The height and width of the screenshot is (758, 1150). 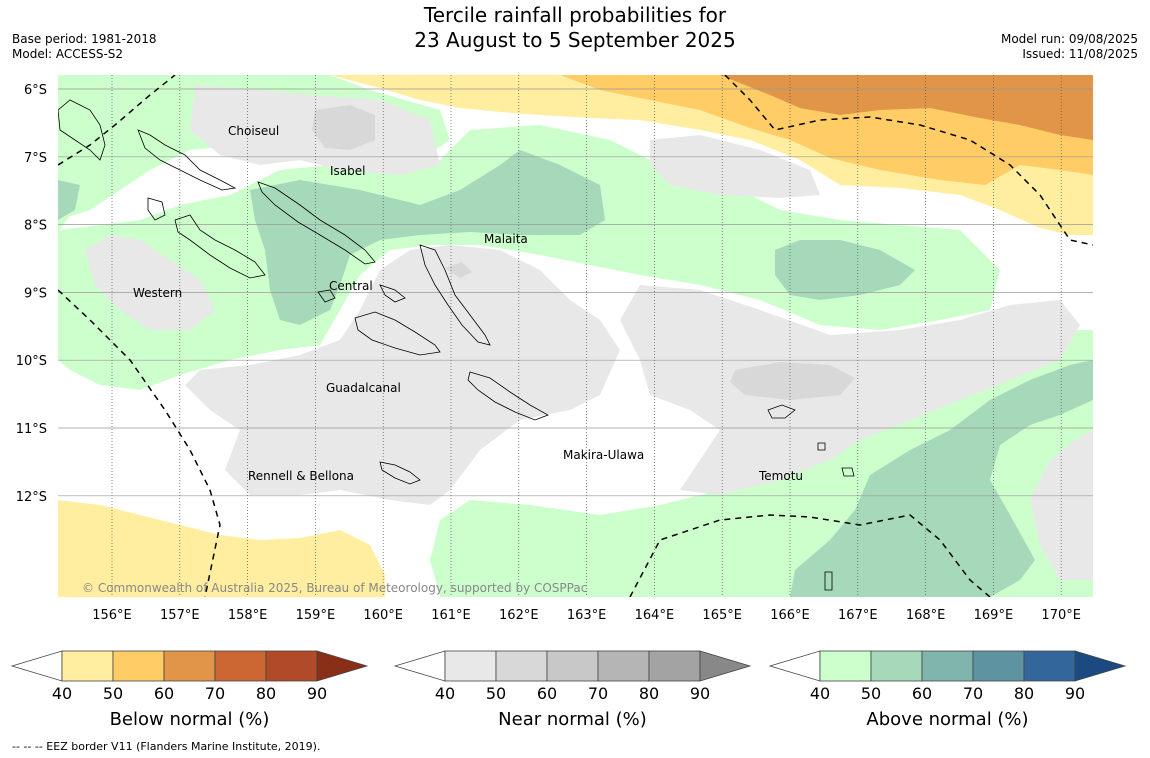 What do you see at coordinates (458, 270) in the screenshot?
I see `near-normal-50-small` at bounding box center [458, 270].